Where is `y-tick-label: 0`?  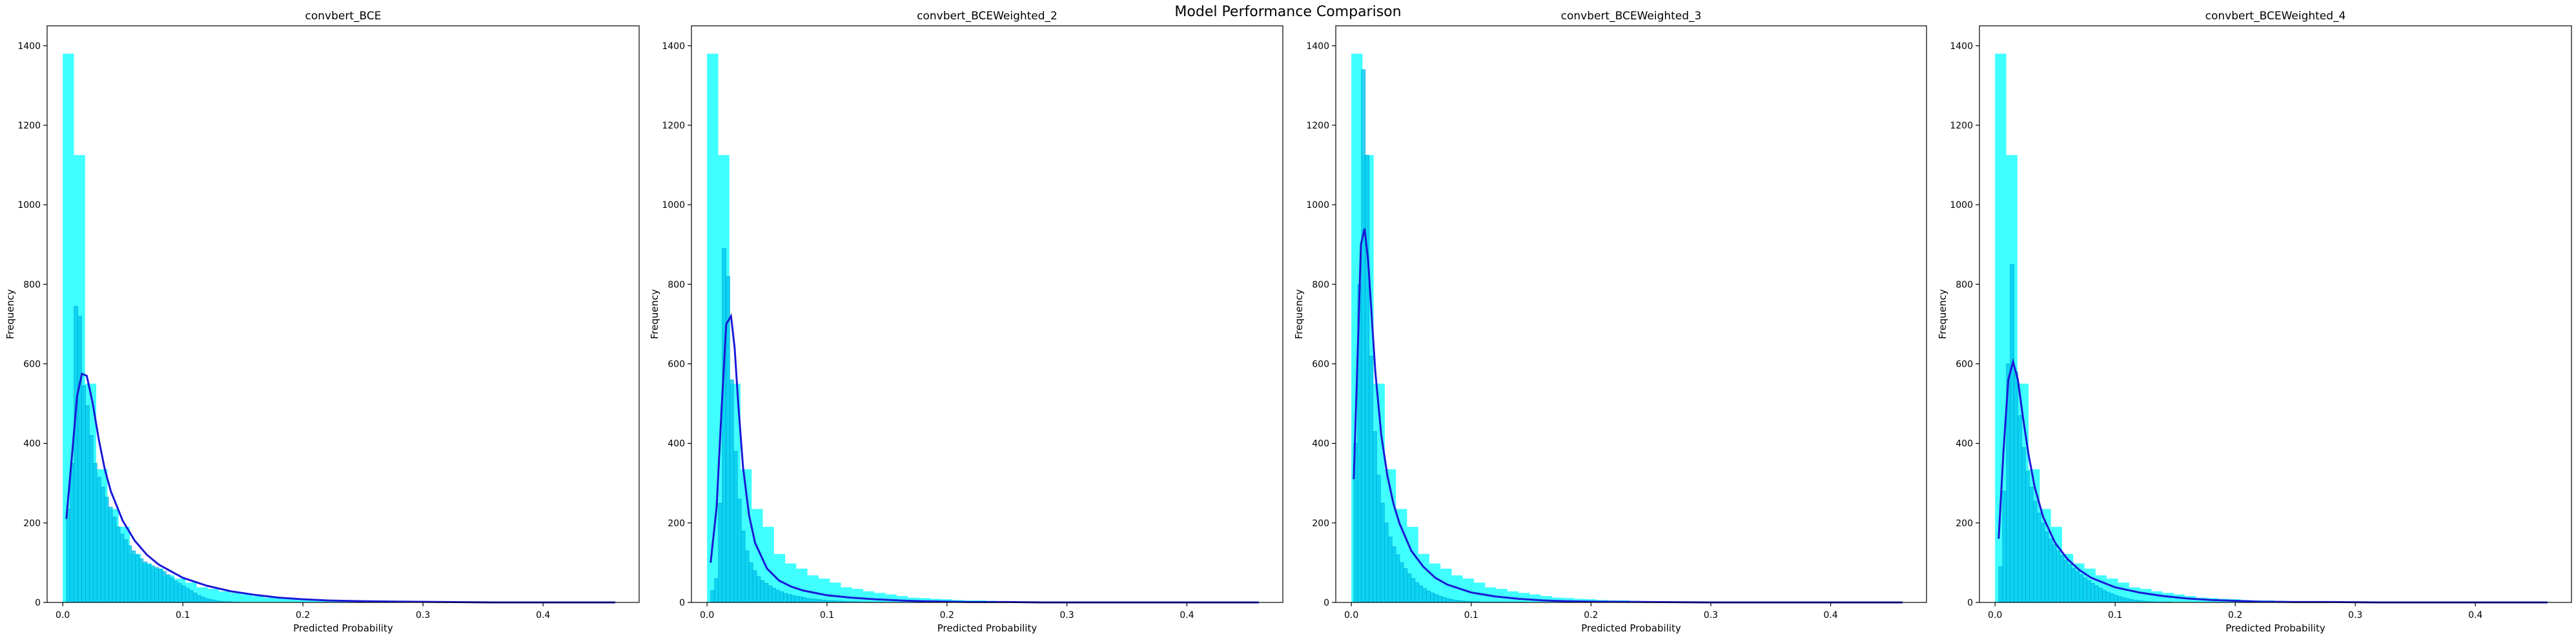 y-tick-label: 0 is located at coordinates (38, 603).